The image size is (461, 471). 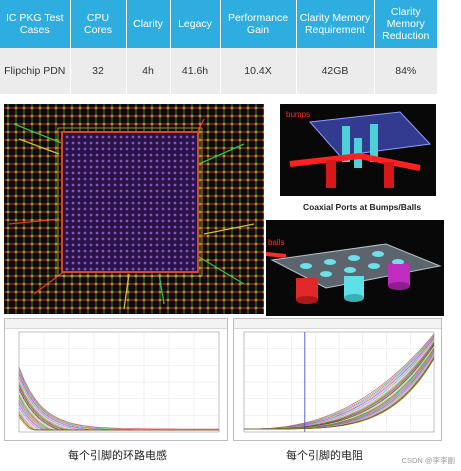 I want to click on header-memory-reduction: Clarity Memory Reduction, so click(x=405, y=24).